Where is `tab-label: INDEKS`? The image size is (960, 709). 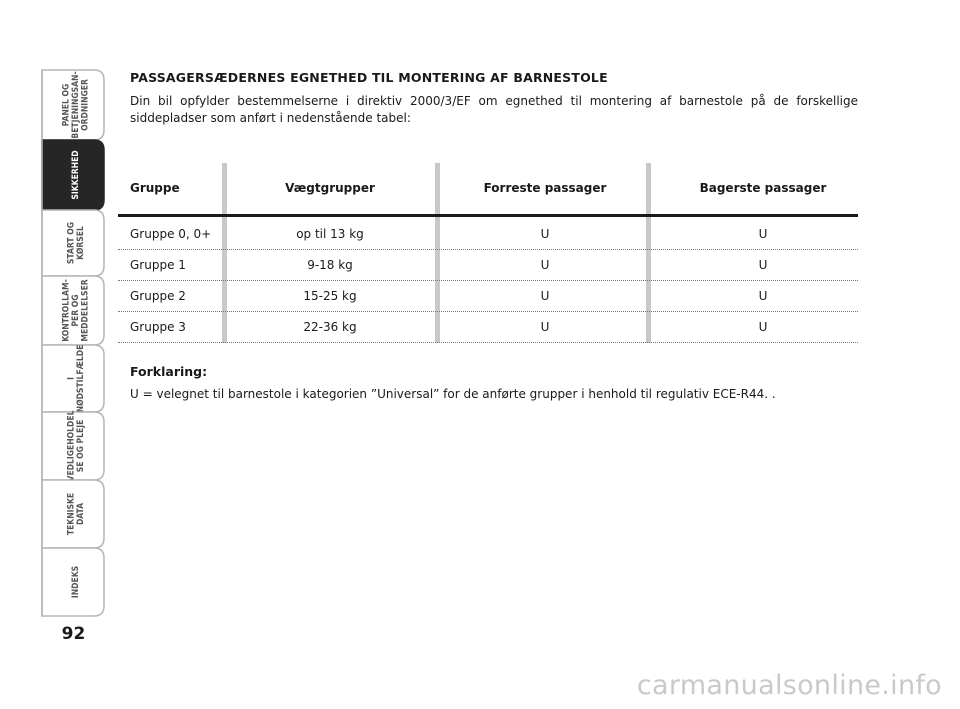 tab-label: INDEKS is located at coordinates (76, 582).